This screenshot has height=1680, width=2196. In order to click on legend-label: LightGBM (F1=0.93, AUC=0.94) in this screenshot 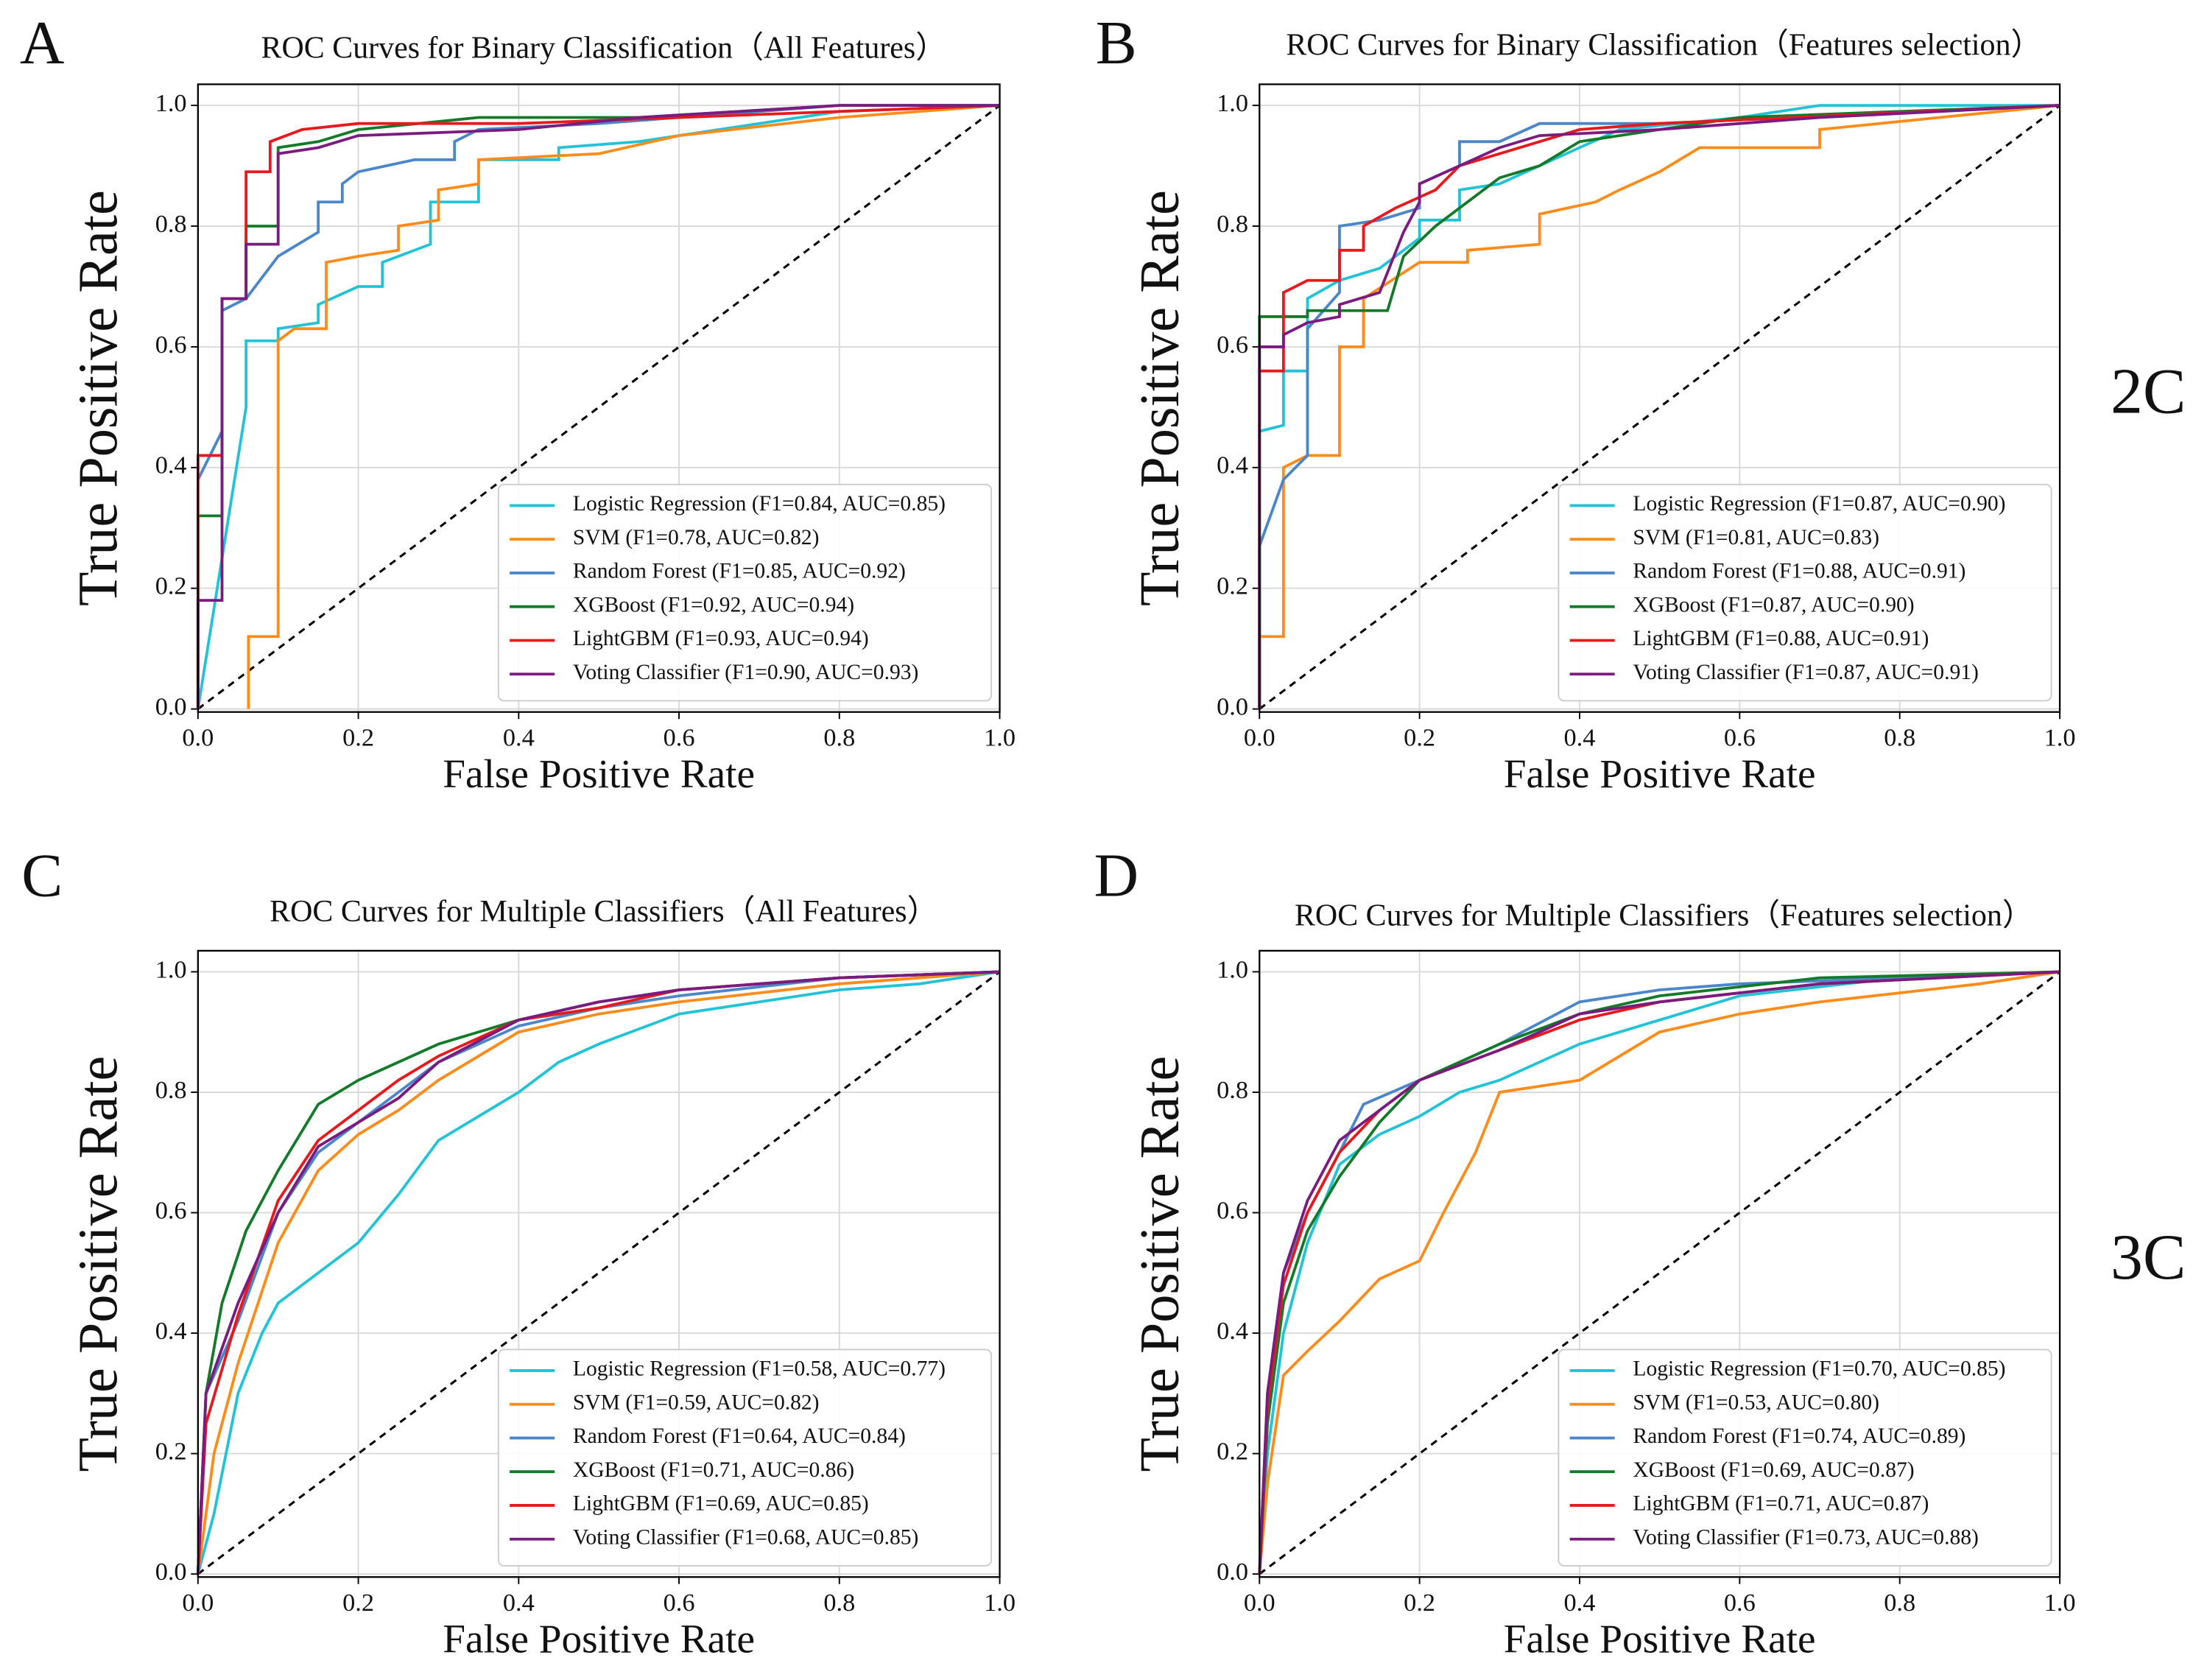, I will do `click(721, 639)`.